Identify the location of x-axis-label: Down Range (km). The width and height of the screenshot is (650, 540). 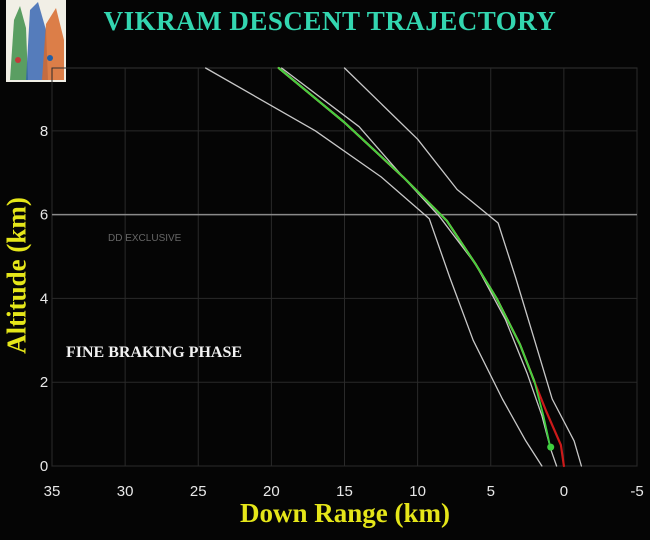
(344, 513).